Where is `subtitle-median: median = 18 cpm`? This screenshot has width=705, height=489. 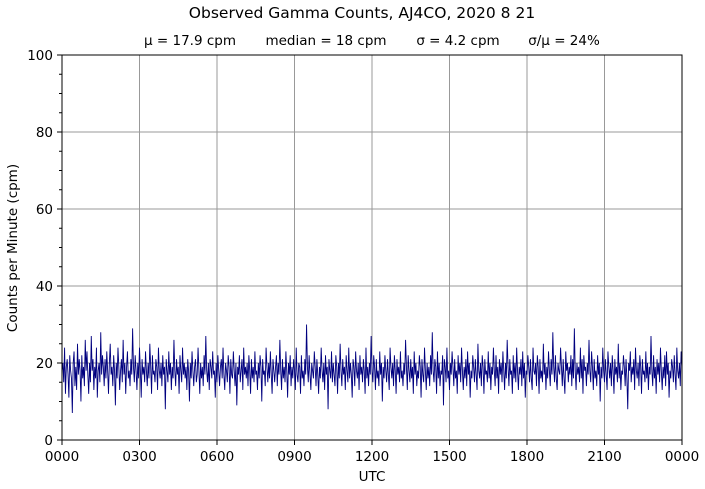
subtitle-median: median = 18 cpm is located at coordinates (325, 41).